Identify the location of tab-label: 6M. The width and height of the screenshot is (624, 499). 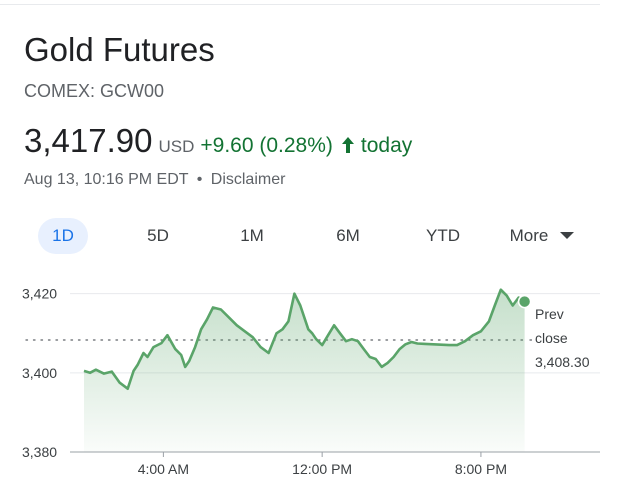
(348, 235).